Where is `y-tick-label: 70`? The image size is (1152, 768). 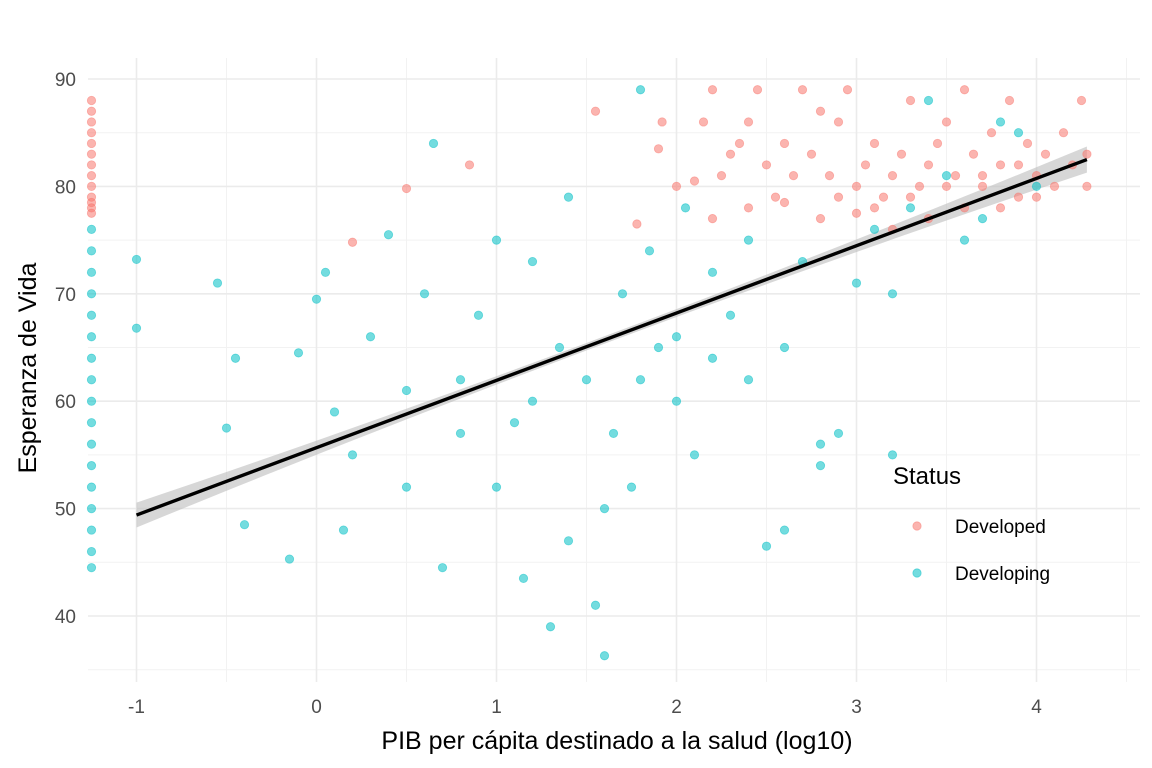 y-tick-label: 70 is located at coordinates (65, 295).